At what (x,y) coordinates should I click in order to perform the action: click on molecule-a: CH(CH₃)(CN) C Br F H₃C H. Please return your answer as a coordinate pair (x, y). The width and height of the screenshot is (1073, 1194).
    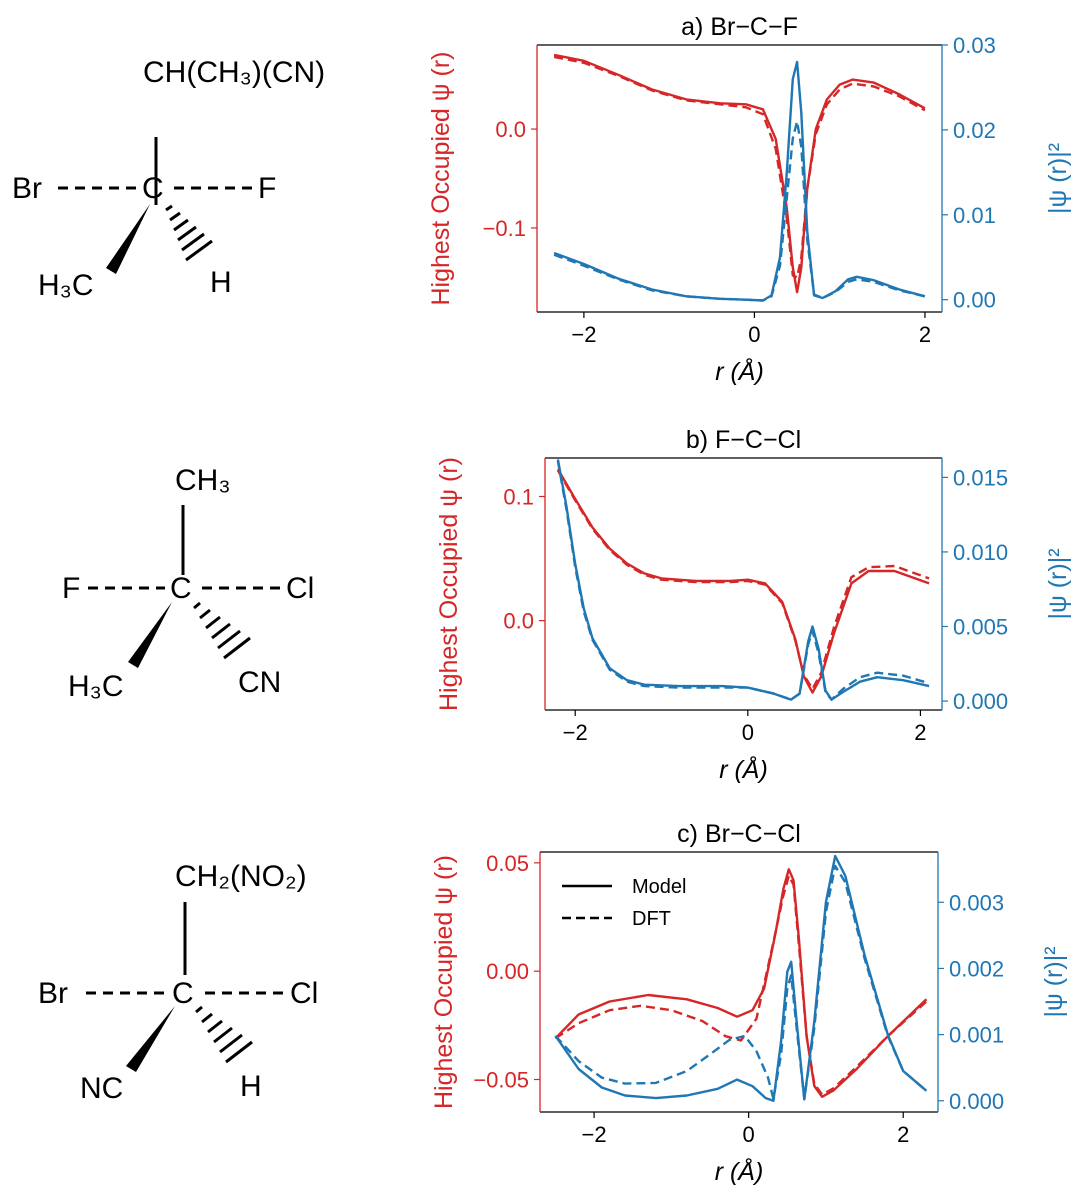
    Looking at the image, I should click on (200, 205).